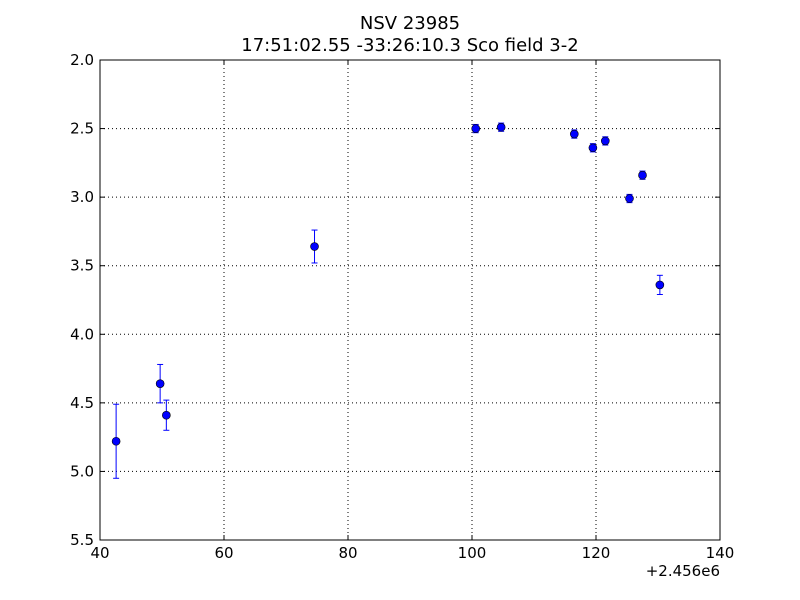 The height and width of the screenshot is (600, 800). Describe the element at coordinates (410, 23) in the screenshot. I see `chart-title: NSV 23985` at that location.